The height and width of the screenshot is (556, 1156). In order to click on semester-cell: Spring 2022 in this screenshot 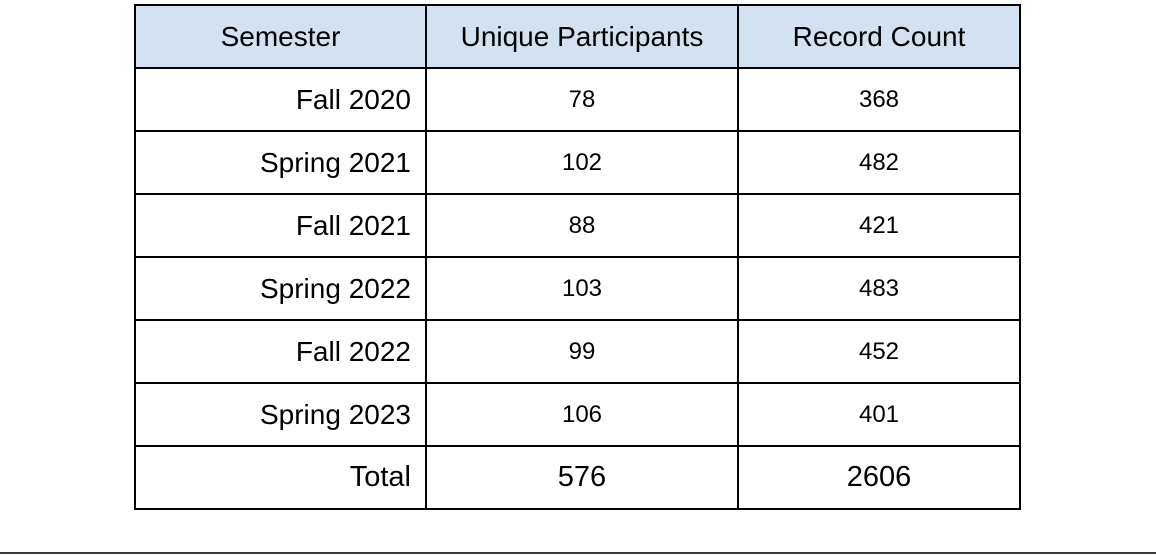, I will do `click(280, 288)`.